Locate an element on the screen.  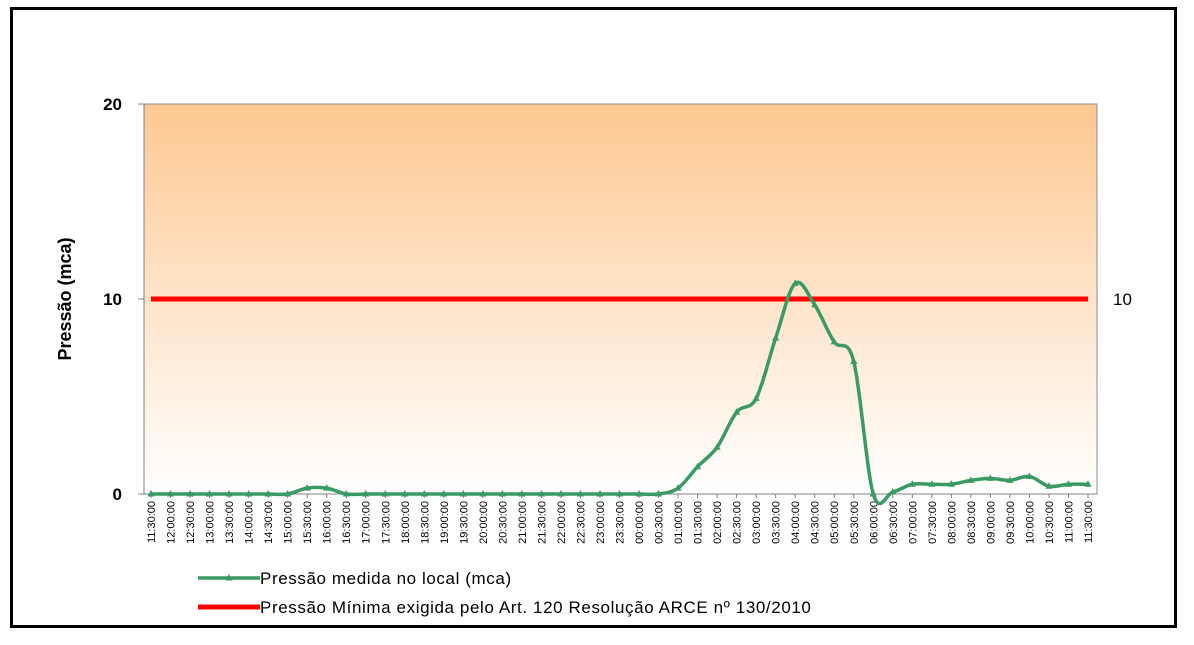
x-tick-label: 06:00:00 is located at coordinates (874, 522).